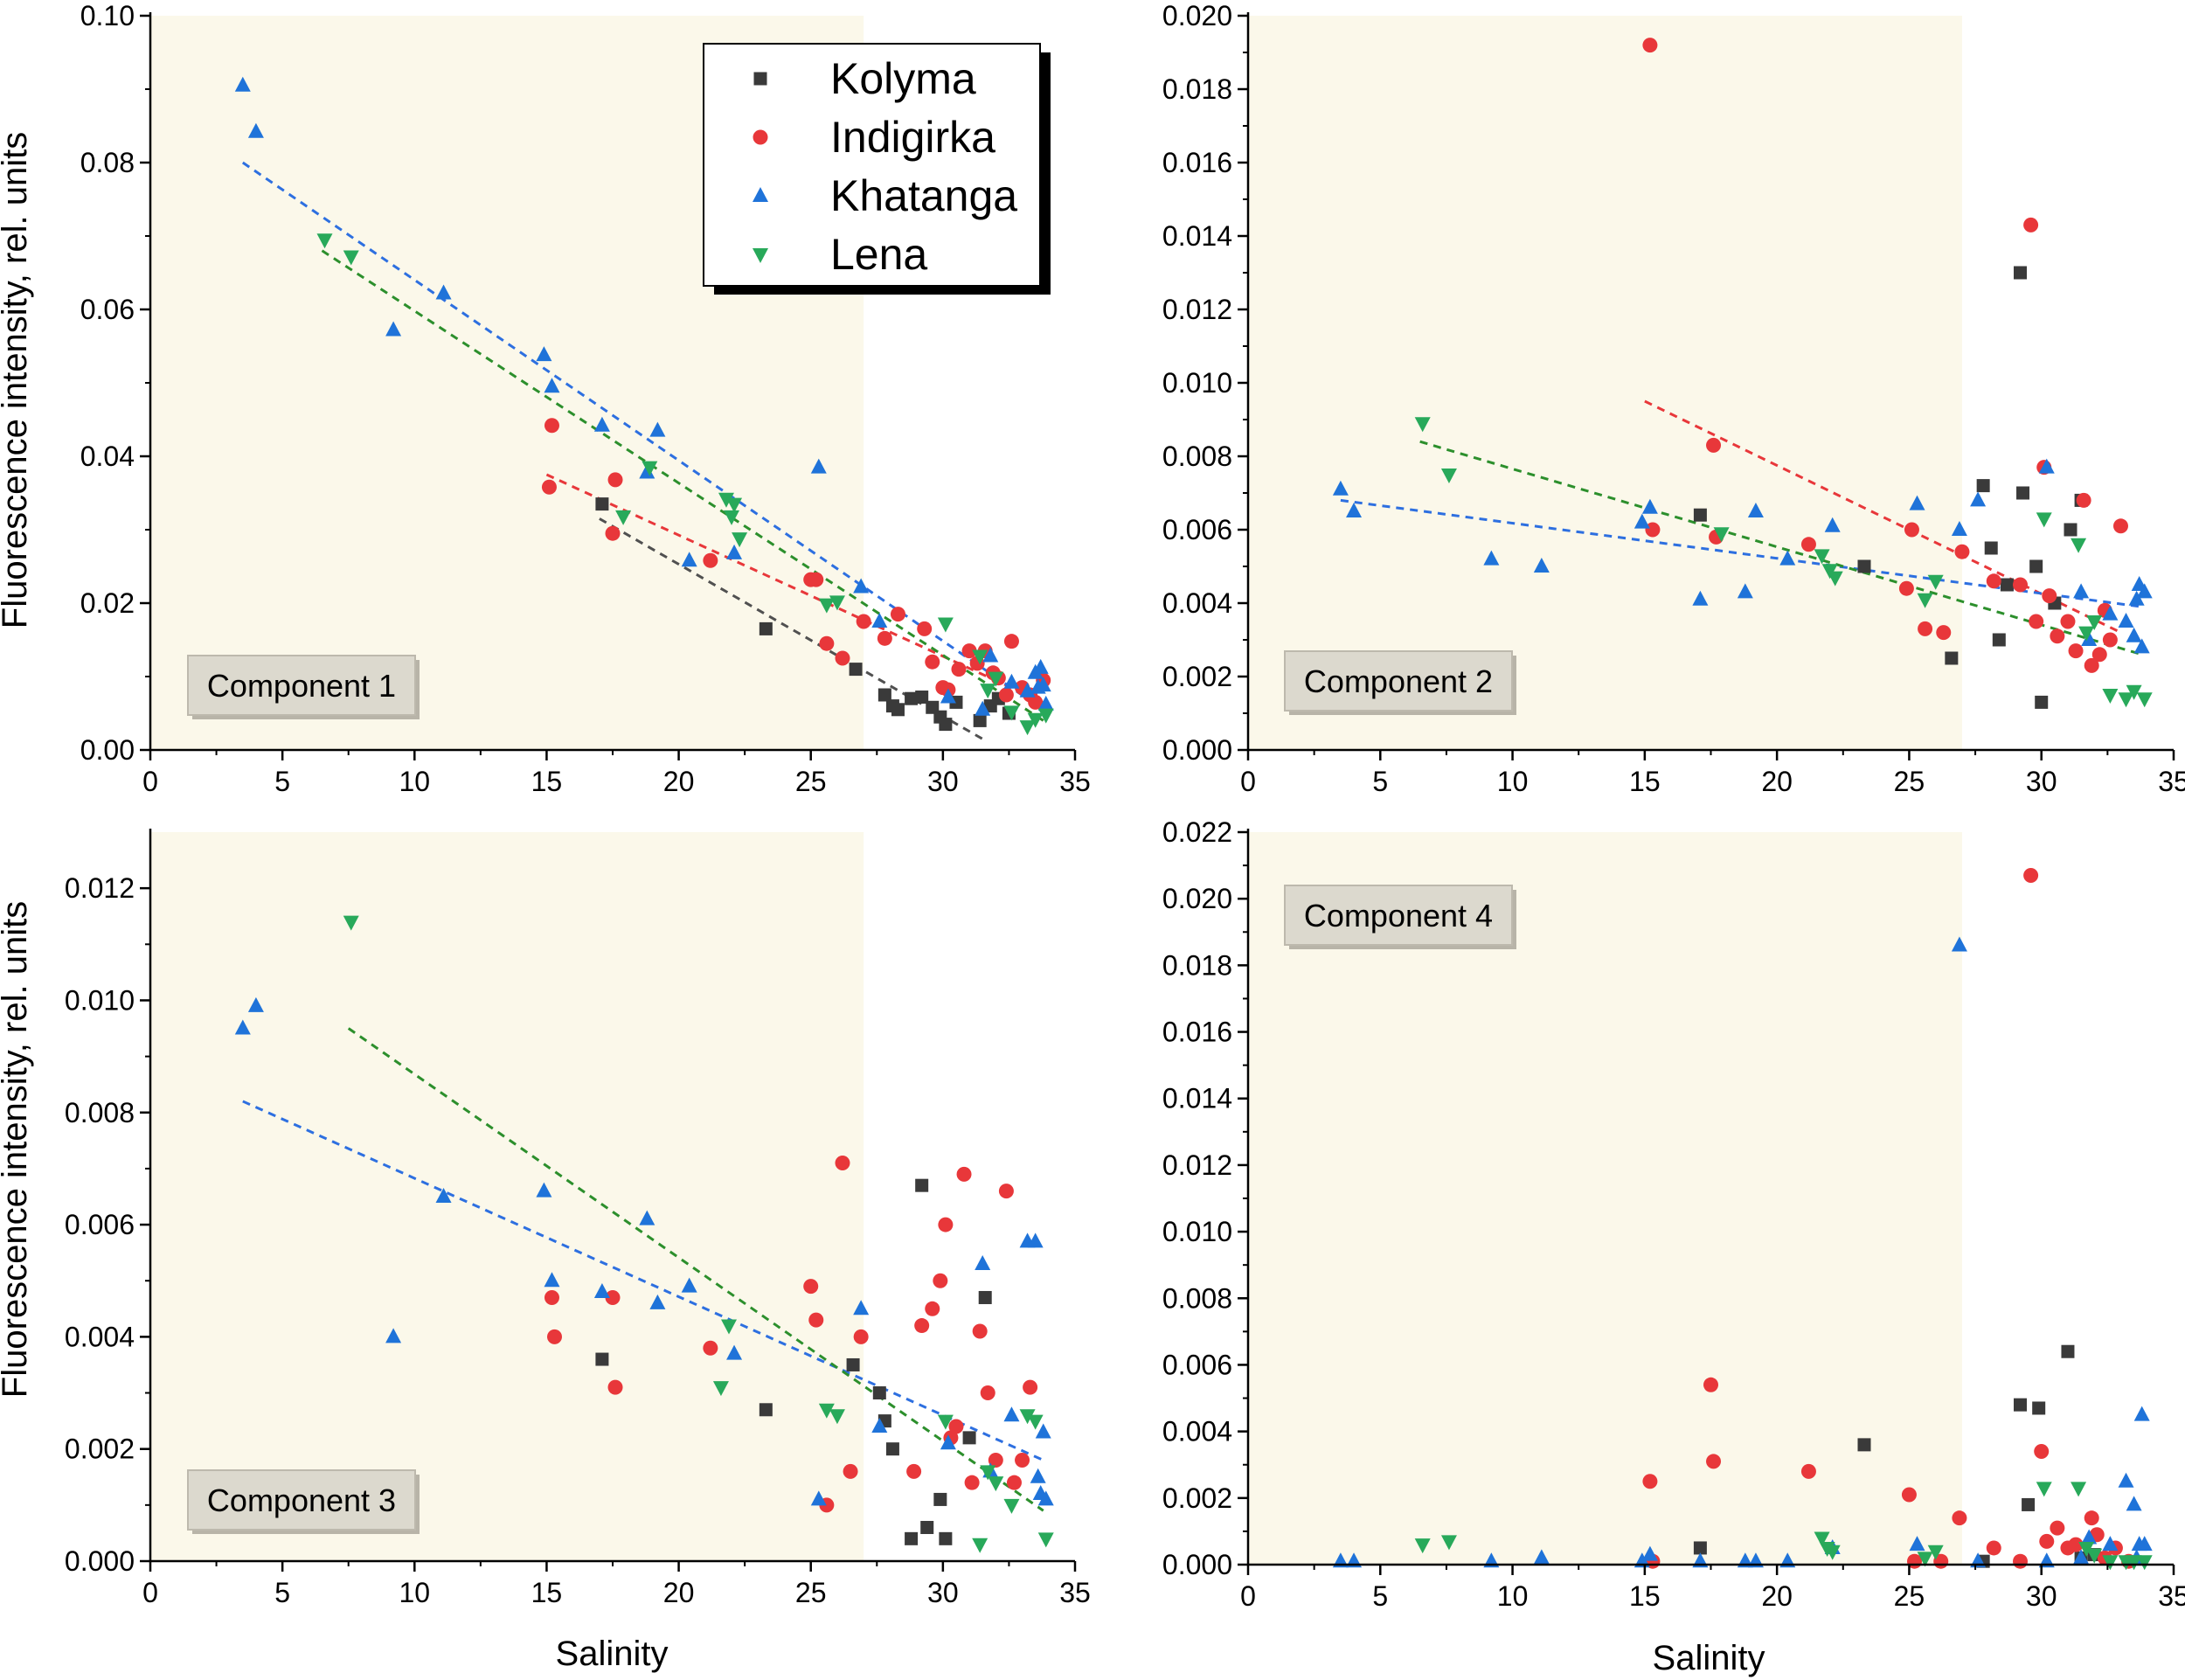  What do you see at coordinates (1197, 383) in the screenshot?
I see `y-tick-label: 0.010` at bounding box center [1197, 383].